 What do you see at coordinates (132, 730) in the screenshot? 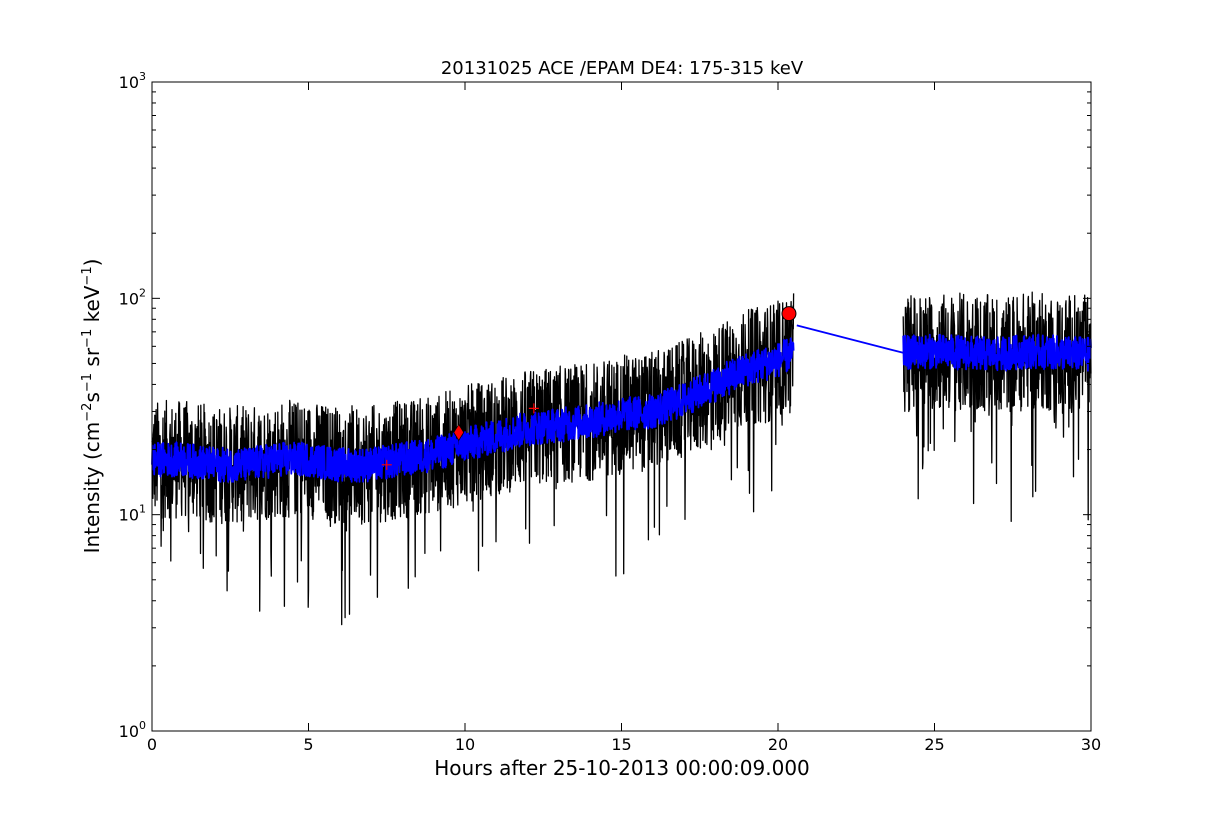
I see `y-tick-label: 10⁰` at bounding box center [132, 730].